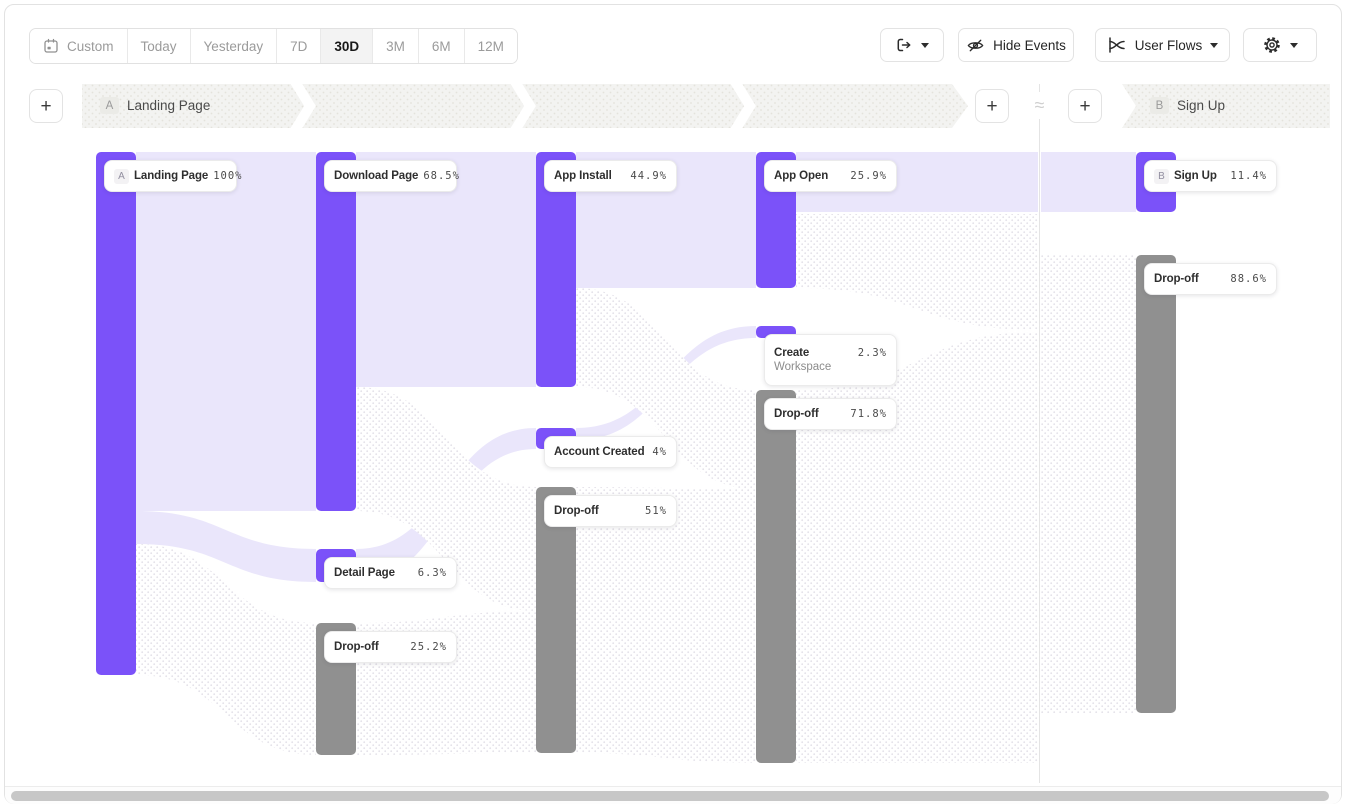 This screenshot has height=808, width=1346. Describe the element at coordinates (51, 45) in the screenshot. I see `calendar-icon` at that location.